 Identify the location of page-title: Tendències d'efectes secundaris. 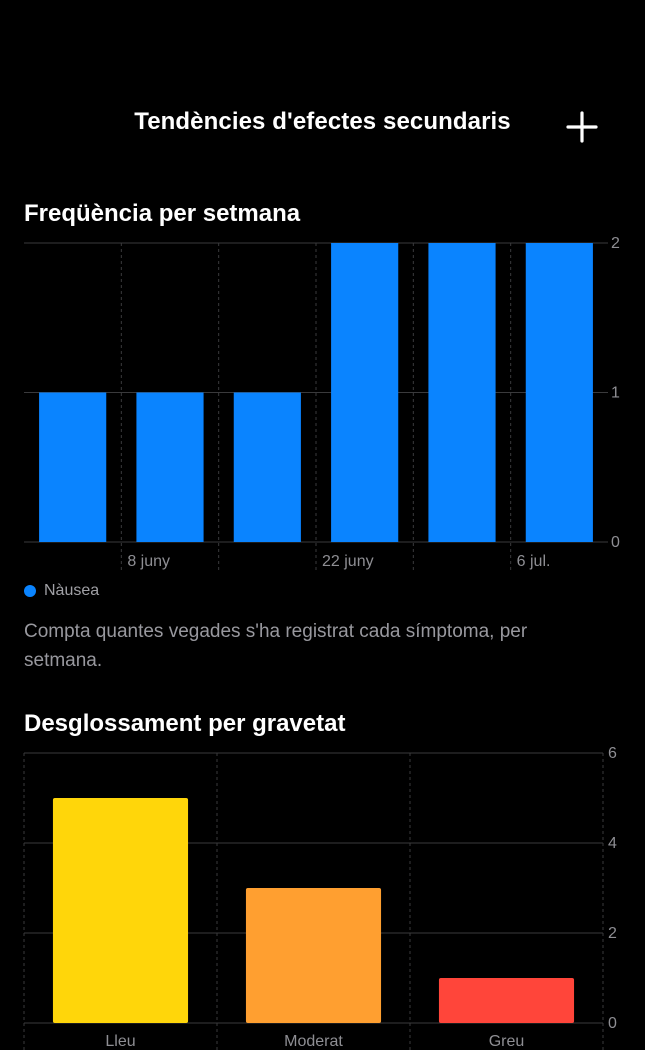
(322, 121).